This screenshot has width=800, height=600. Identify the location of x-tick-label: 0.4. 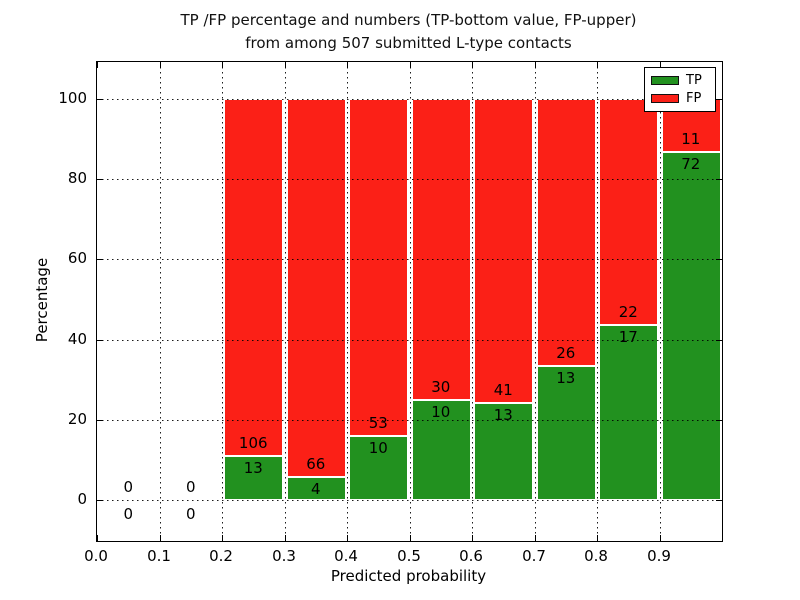
(346, 556).